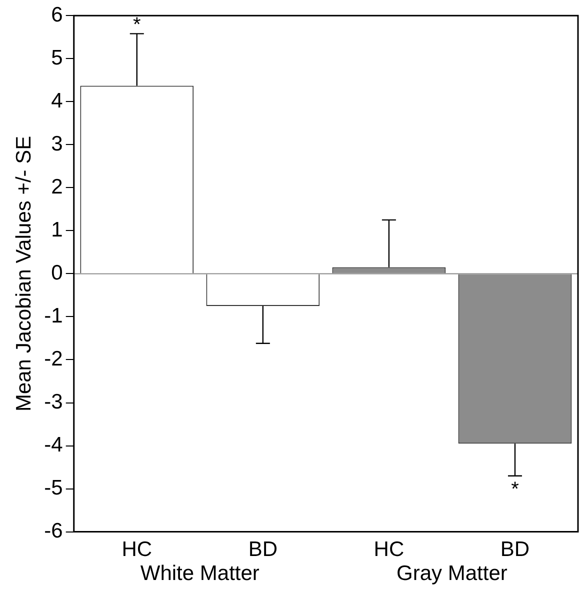 The image size is (580, 599). What do you see at coordinates (53, 402) in the screenshot?
I see `y-tick-label: -3` at bounding box center [53, 402].